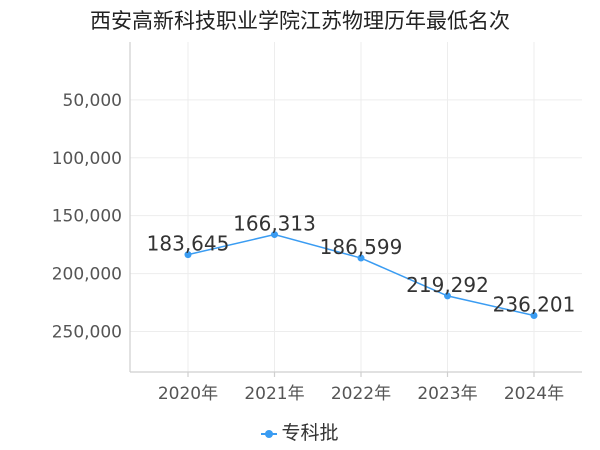  Describe the element at coordinates (87, 159) in the screenshot. I see `y-tick-label: 100,000` at that location.